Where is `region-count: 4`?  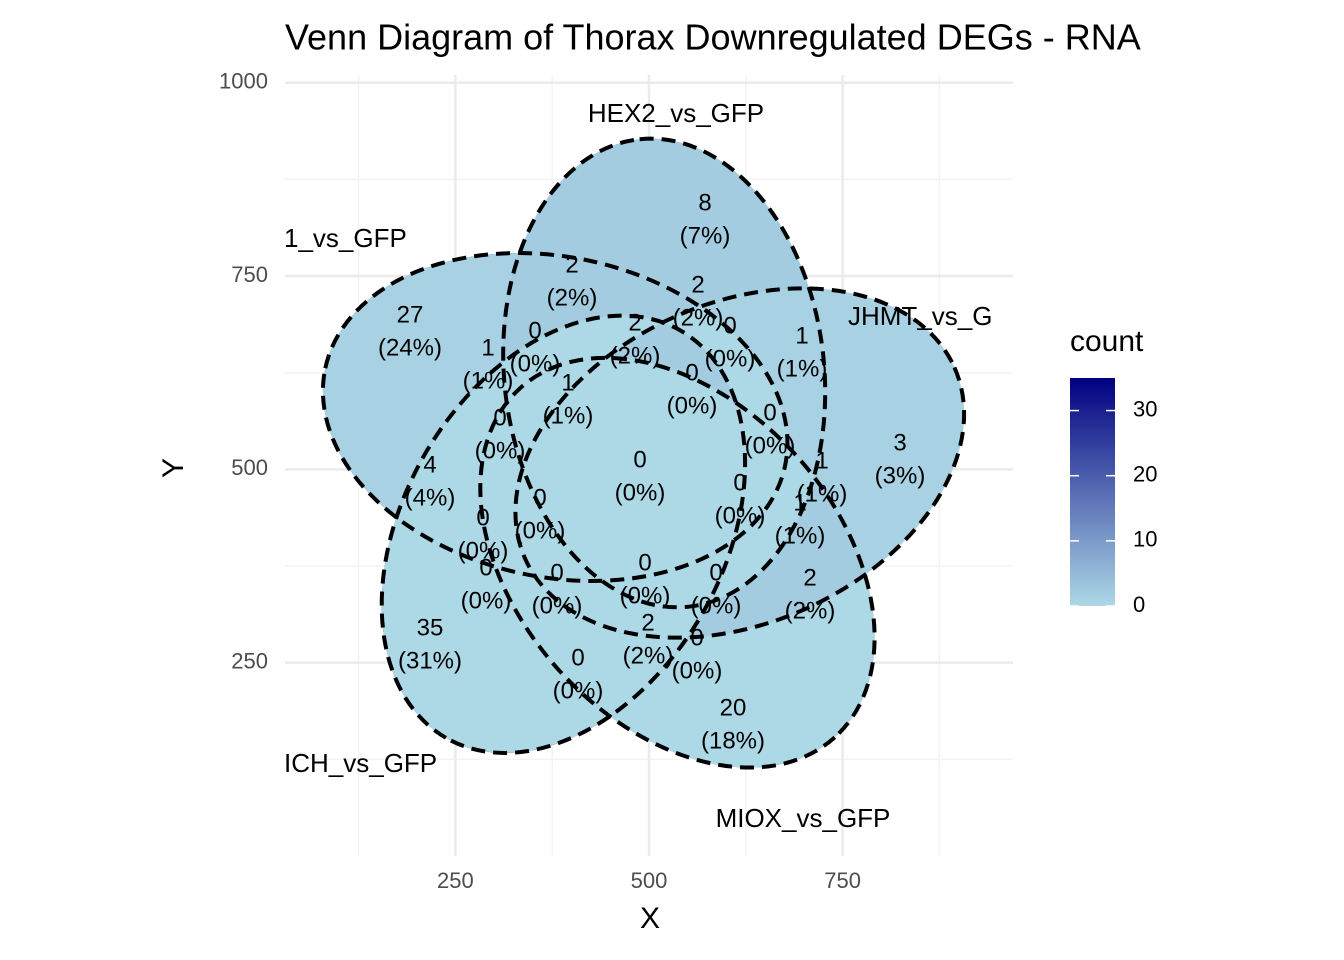
region-count: 4 is located at coordinates (429, 464).